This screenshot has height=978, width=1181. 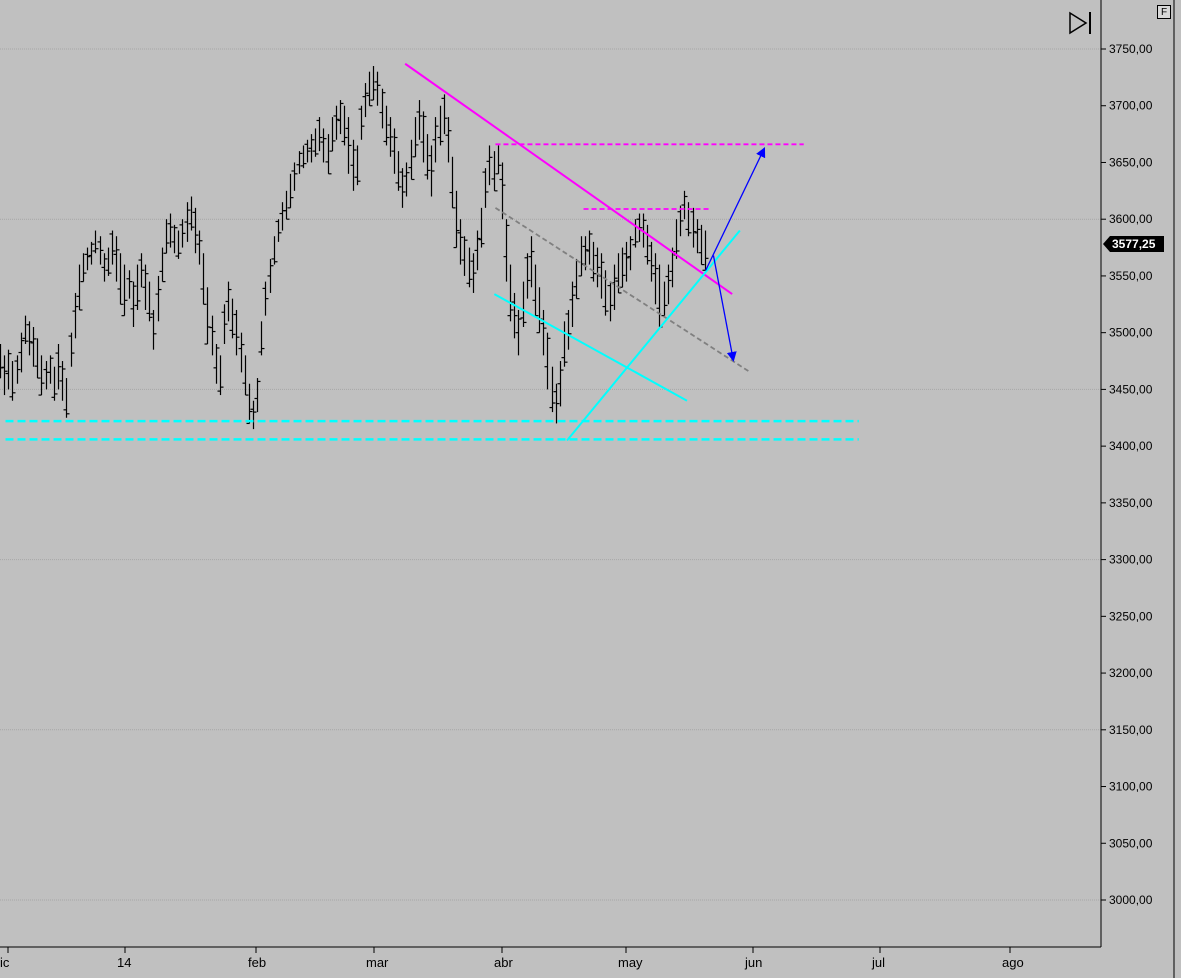 I want to click on y-tick-label: 3300,00, so click(x=1131, y=560).